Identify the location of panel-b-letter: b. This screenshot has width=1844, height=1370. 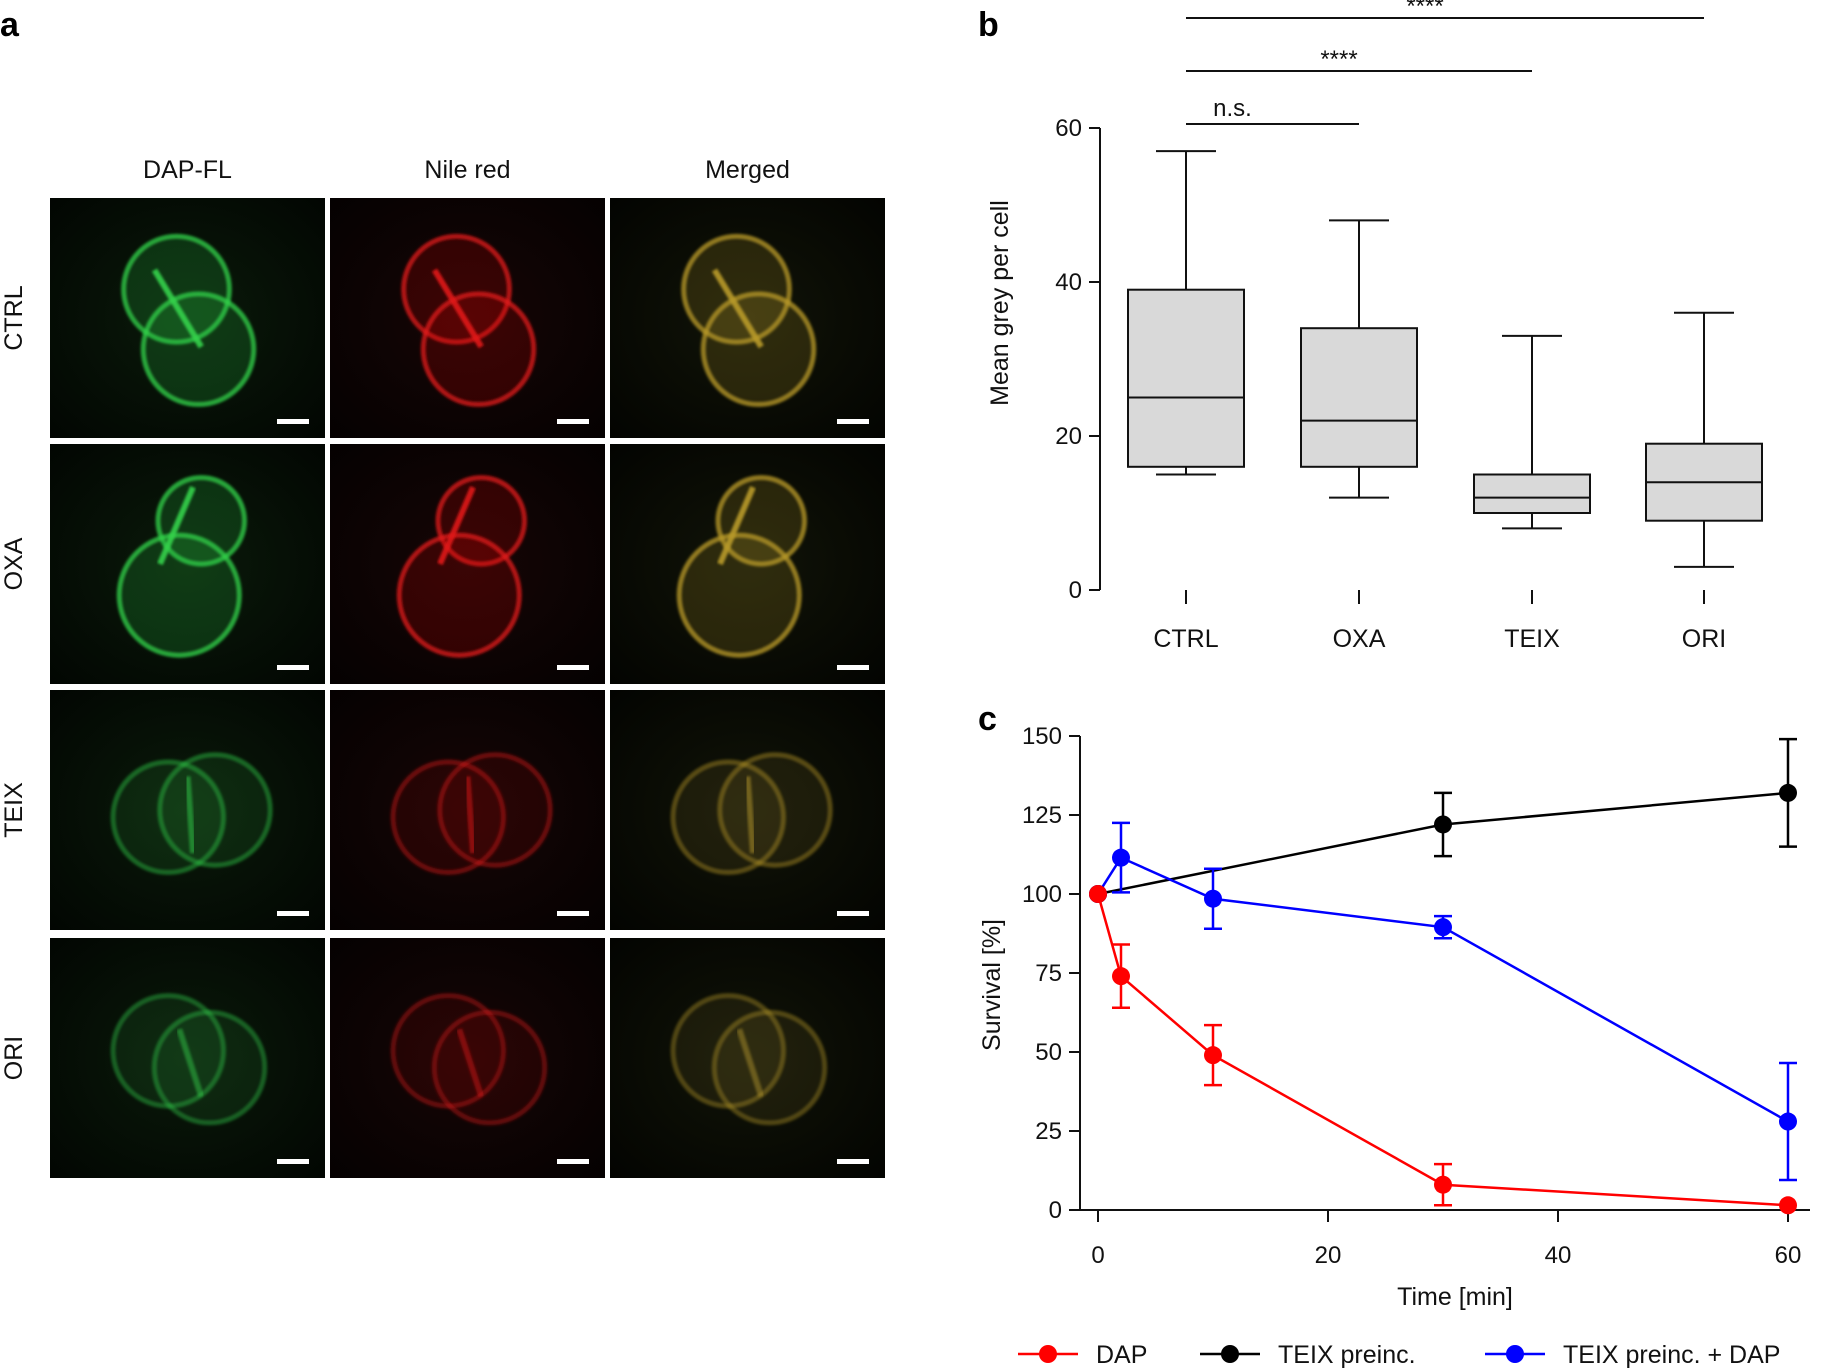
(988, 25).